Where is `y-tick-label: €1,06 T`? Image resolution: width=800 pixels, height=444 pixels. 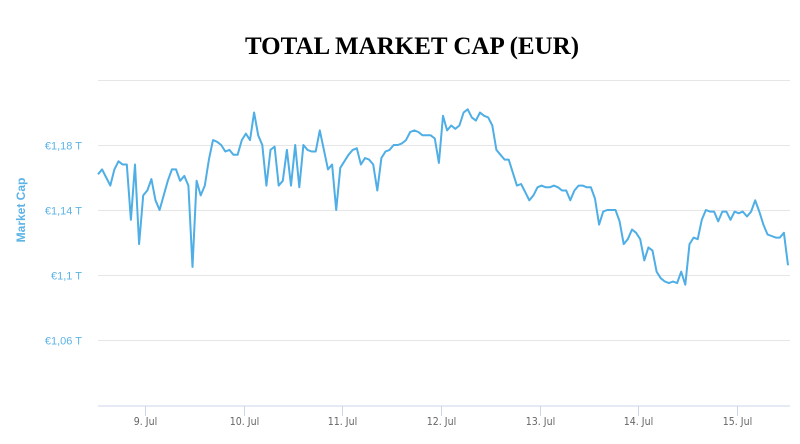 y-tick-label: €1,06 T is located at coordinates (63, 342).